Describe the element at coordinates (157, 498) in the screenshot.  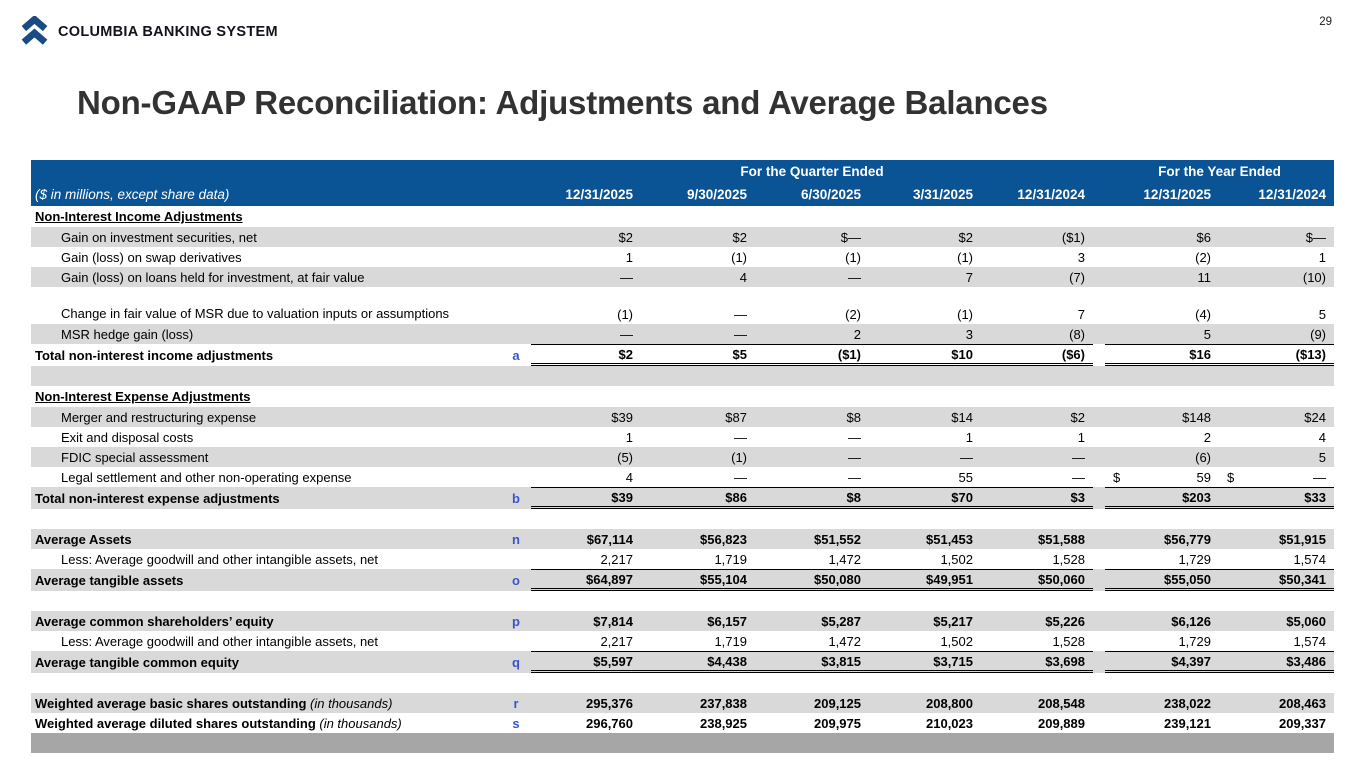
I see `row-label: Total non-interest expense adjustments` at that location.